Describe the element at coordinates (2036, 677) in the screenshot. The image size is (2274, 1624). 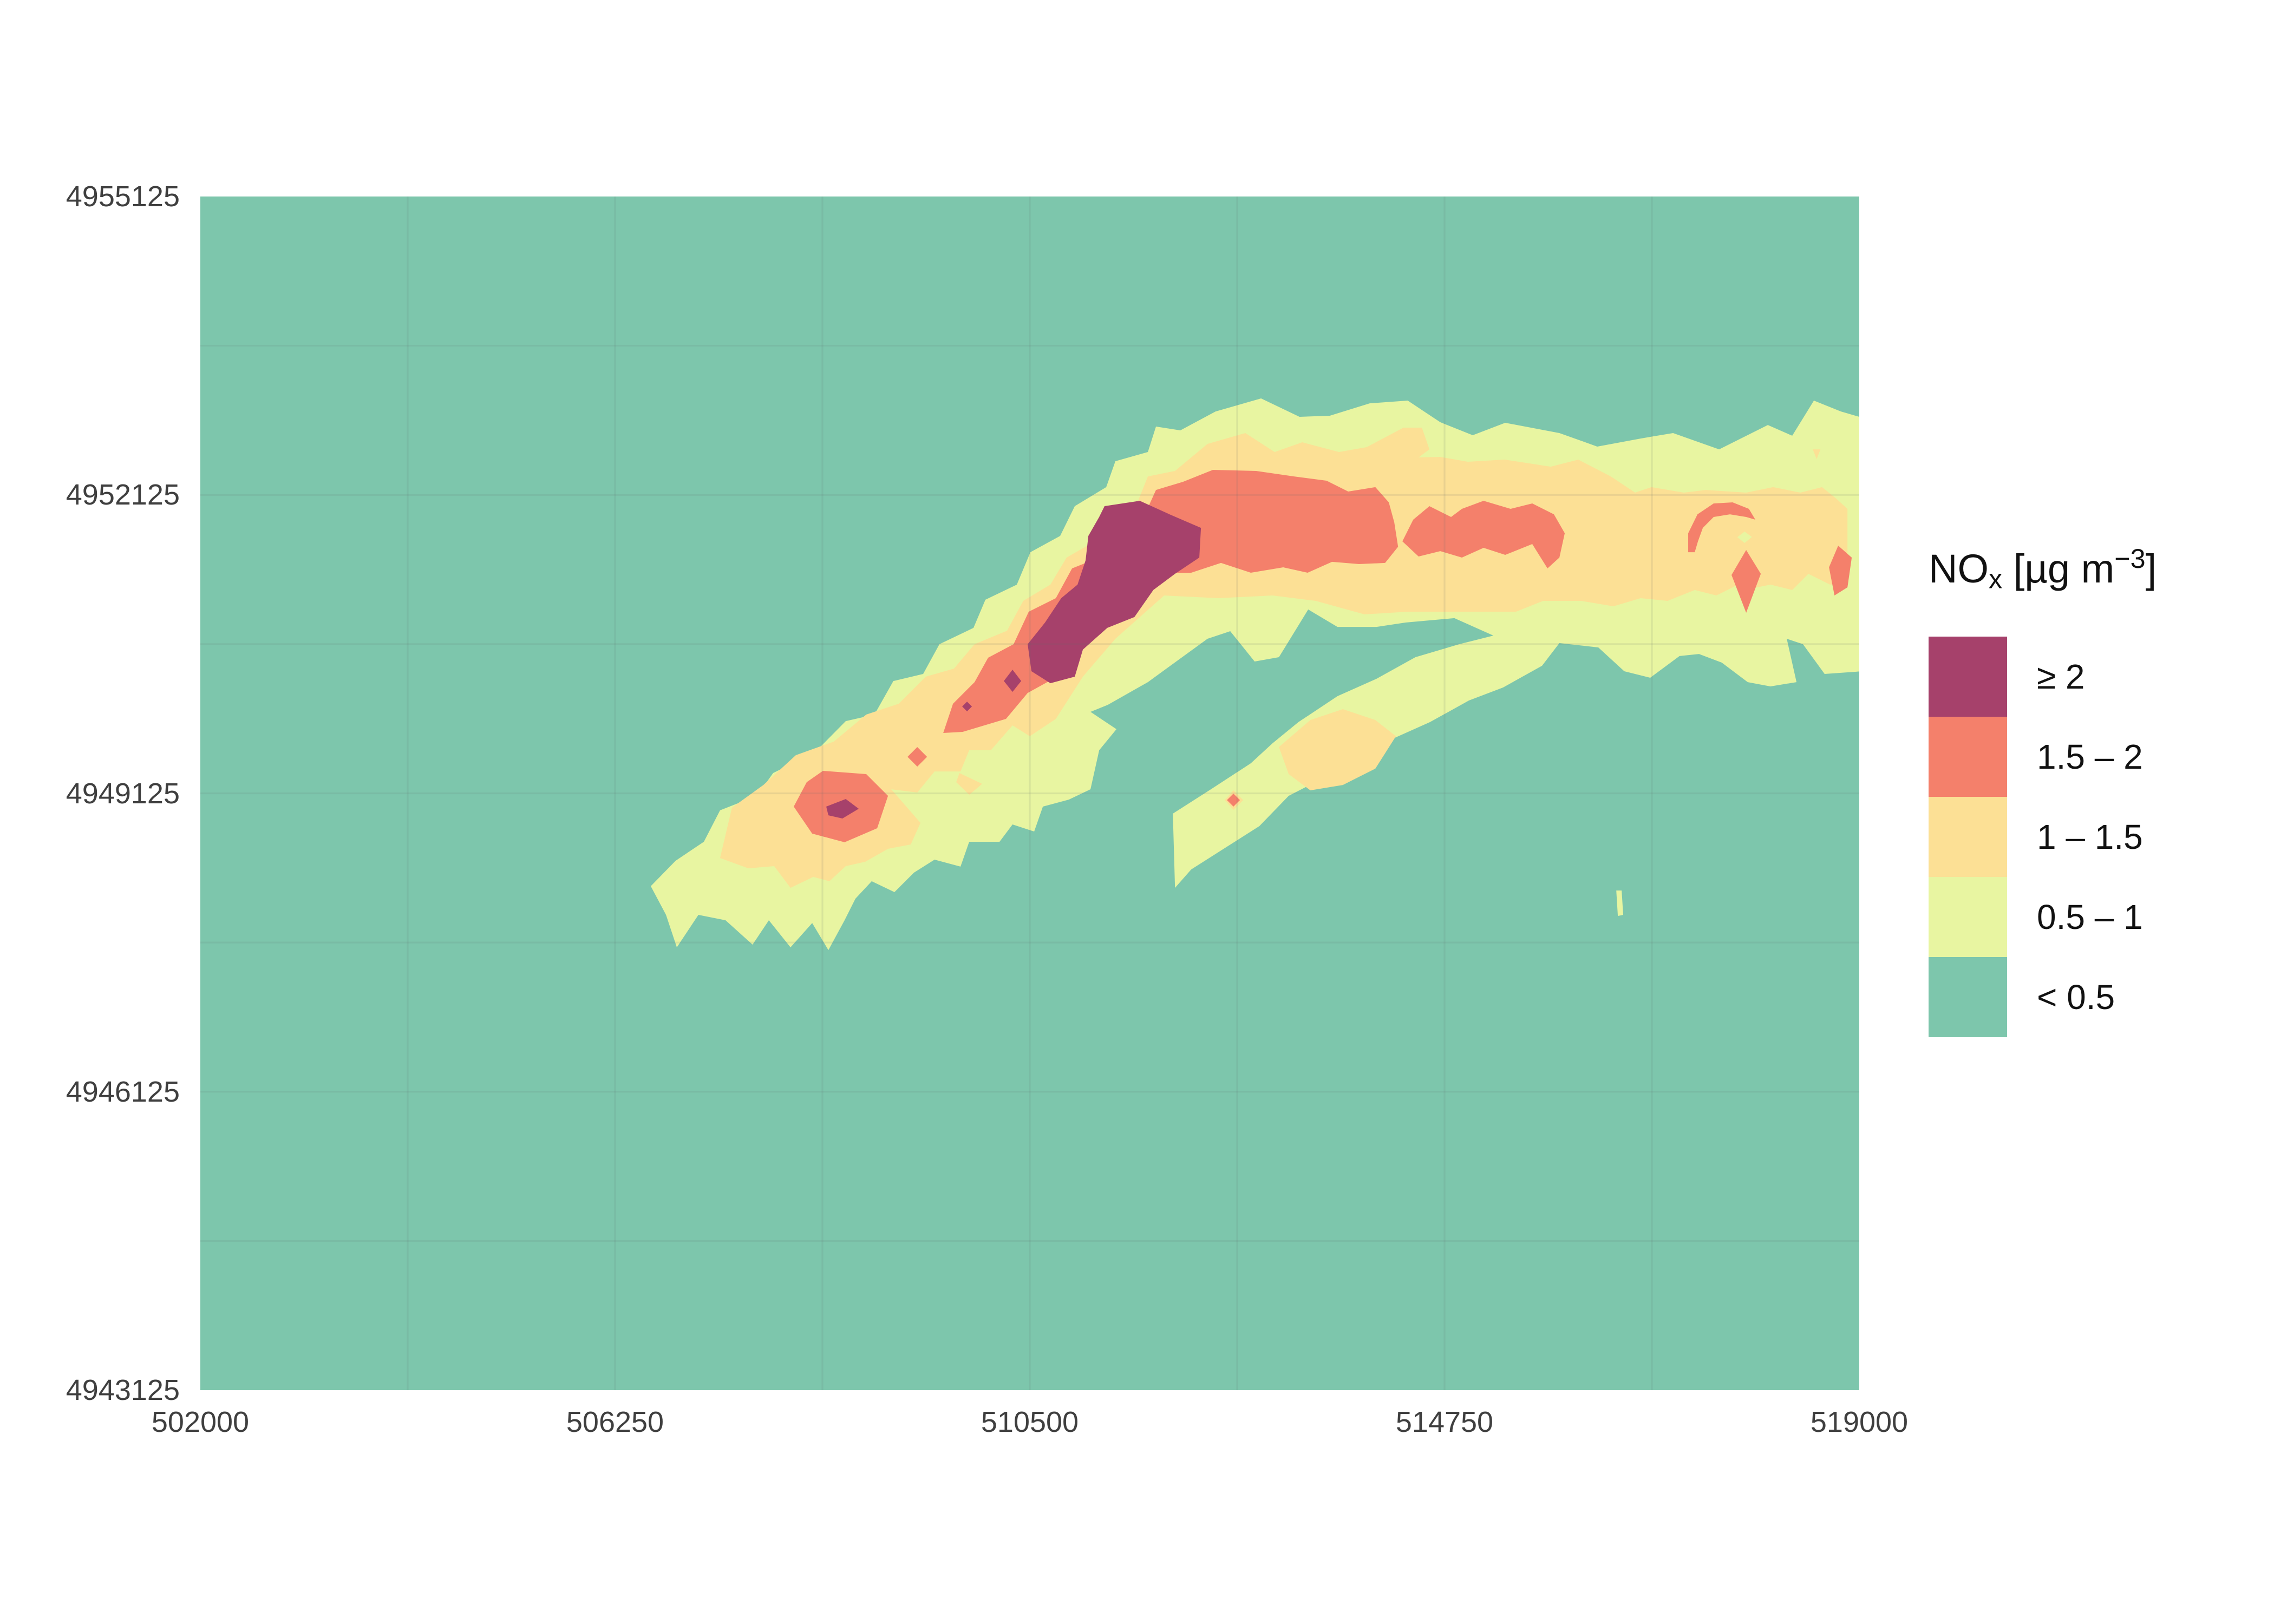
I see `legend-item: ≥ 2` at that location.